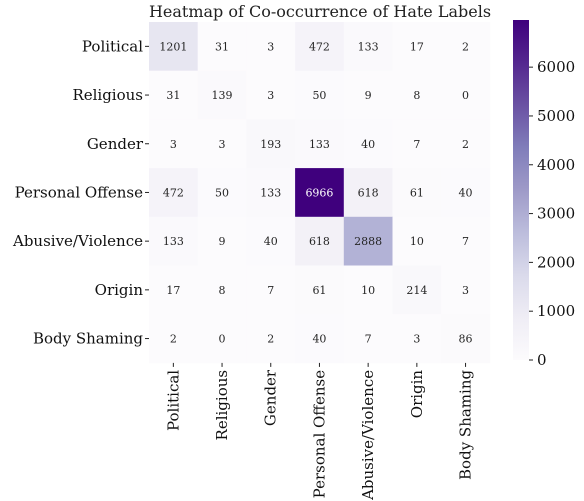 The height and width of the screenshot is (501, 584). What do you see at coordinates (115, 144) in the screenshot?
I see `row-label: Gender` at bounding box center [115, 144].